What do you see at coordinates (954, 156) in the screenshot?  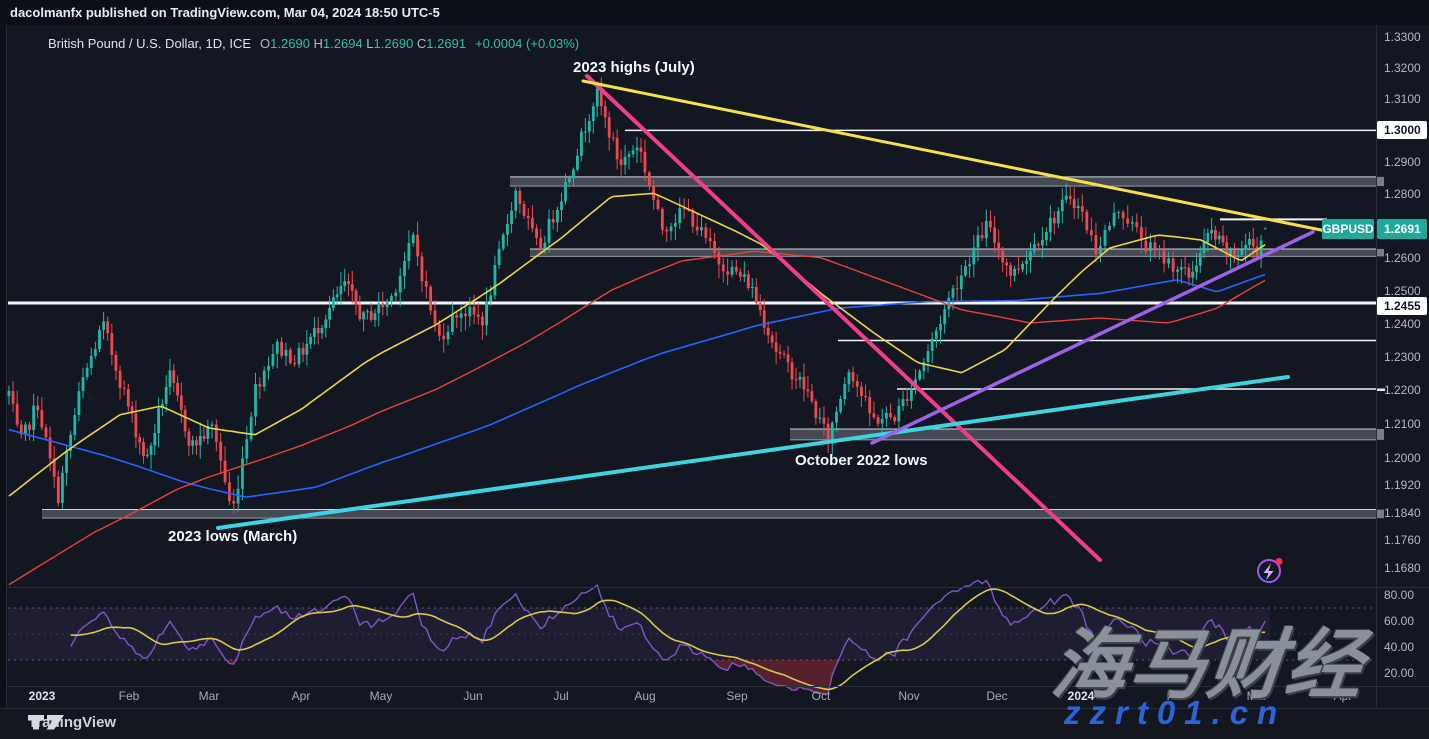 I see `trendline-descending-resistance-from-2023-highs` at bounding box center [954, 156].